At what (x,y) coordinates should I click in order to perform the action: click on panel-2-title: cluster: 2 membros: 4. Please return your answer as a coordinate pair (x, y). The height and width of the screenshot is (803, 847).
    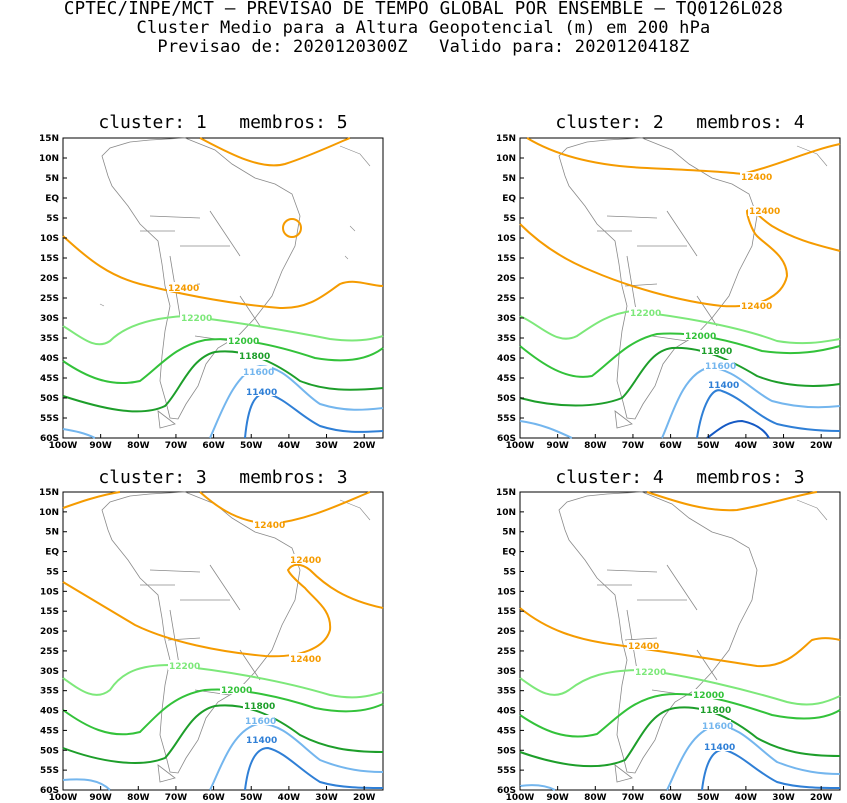
    Looking at the image, I should click on (680, 122).